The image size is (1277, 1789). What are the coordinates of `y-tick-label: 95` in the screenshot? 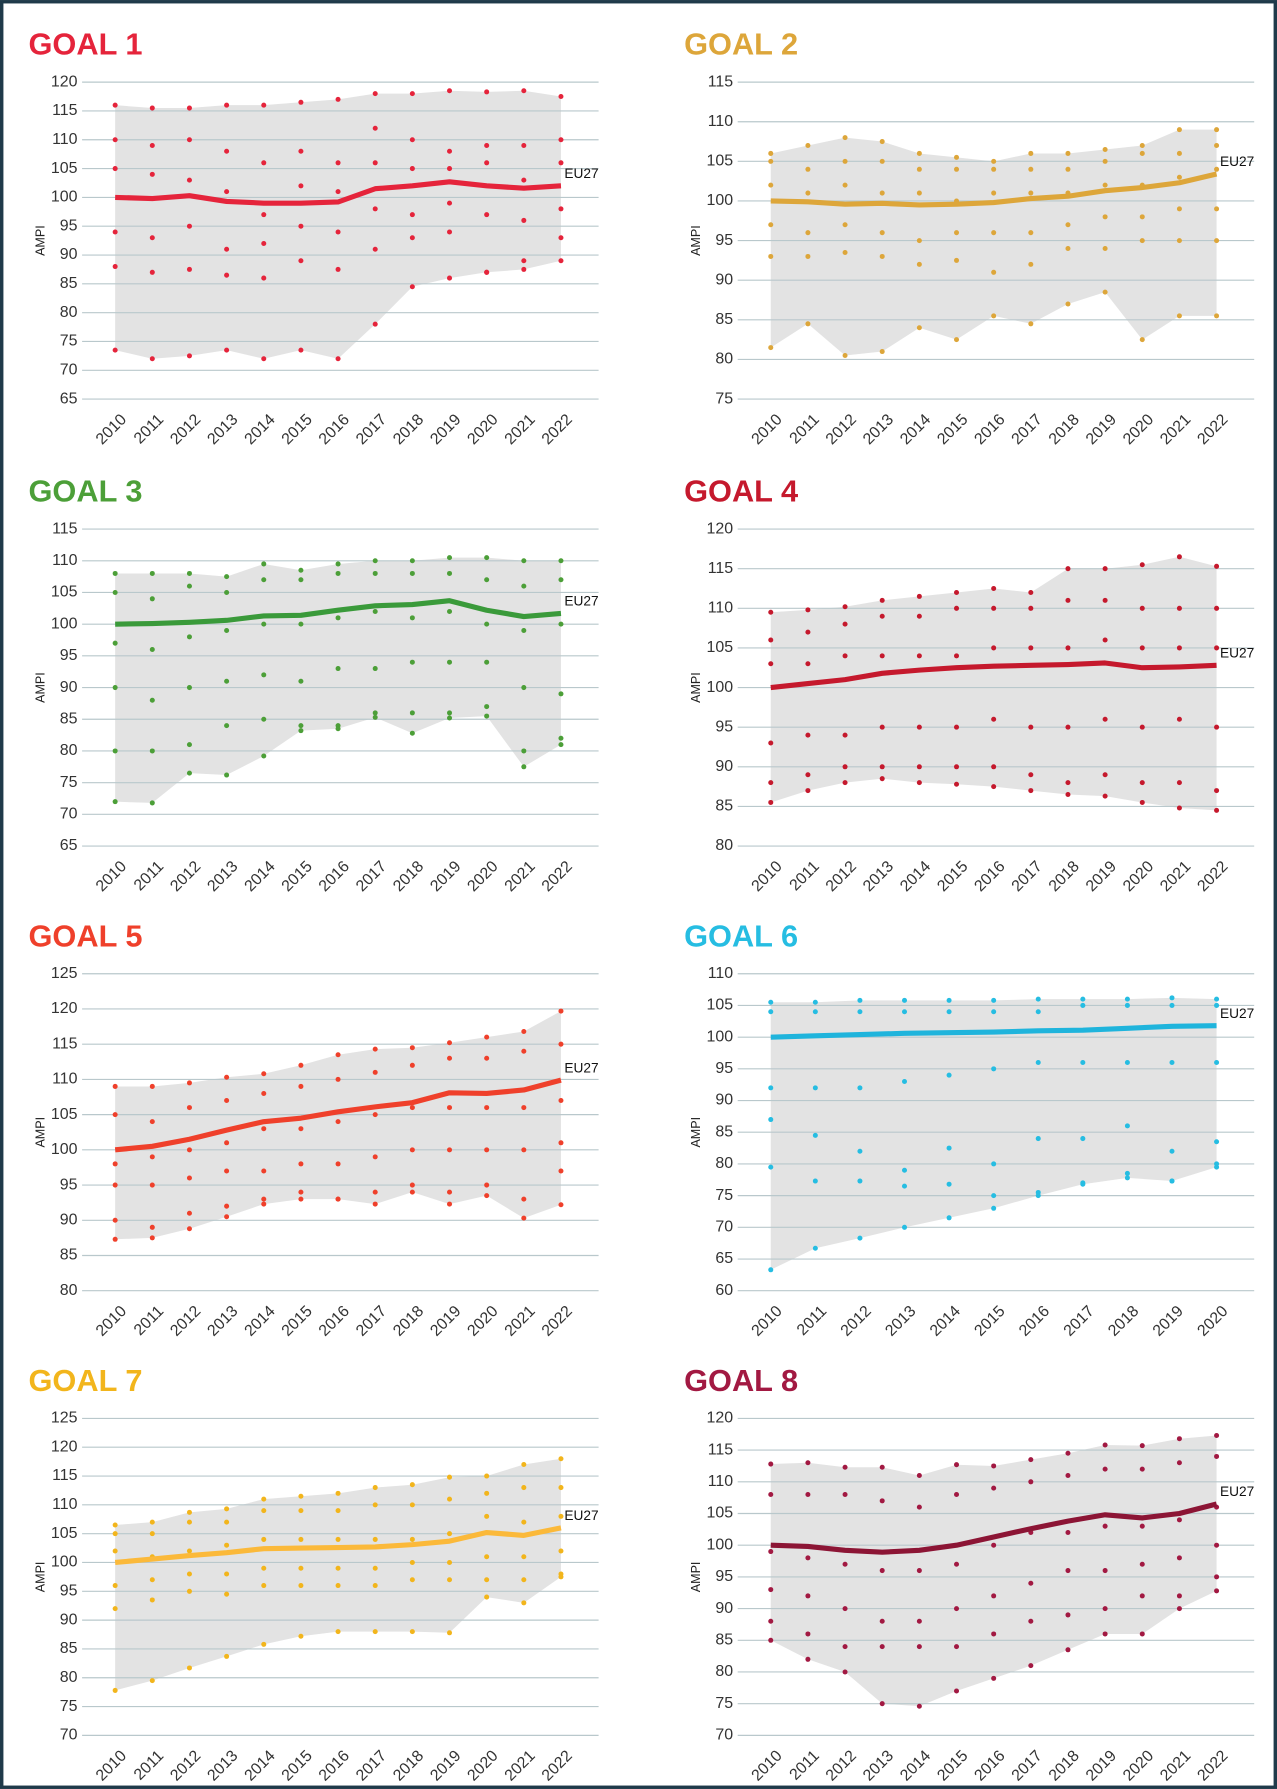 It's located at (69, 655).